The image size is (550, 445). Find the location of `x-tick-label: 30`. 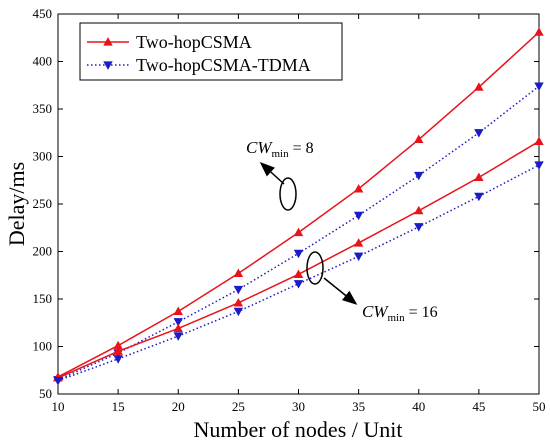

x-tick-label: 30 is located at coordinates (298, 406).